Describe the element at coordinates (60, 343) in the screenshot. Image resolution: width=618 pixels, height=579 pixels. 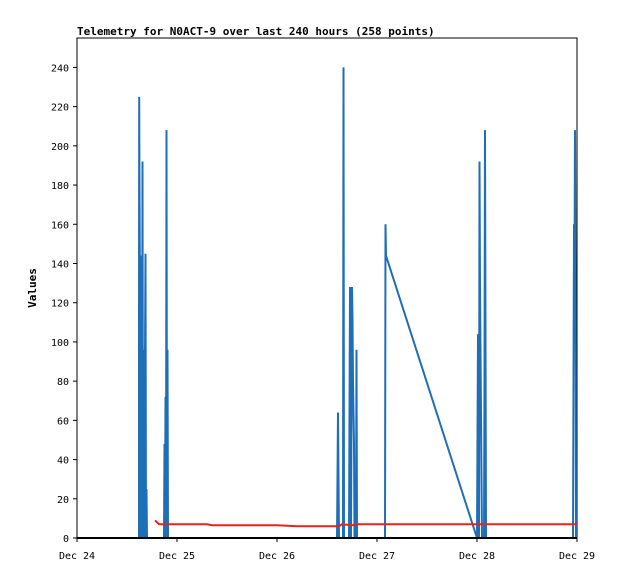
I see `y-tick-label: 100` at that location.